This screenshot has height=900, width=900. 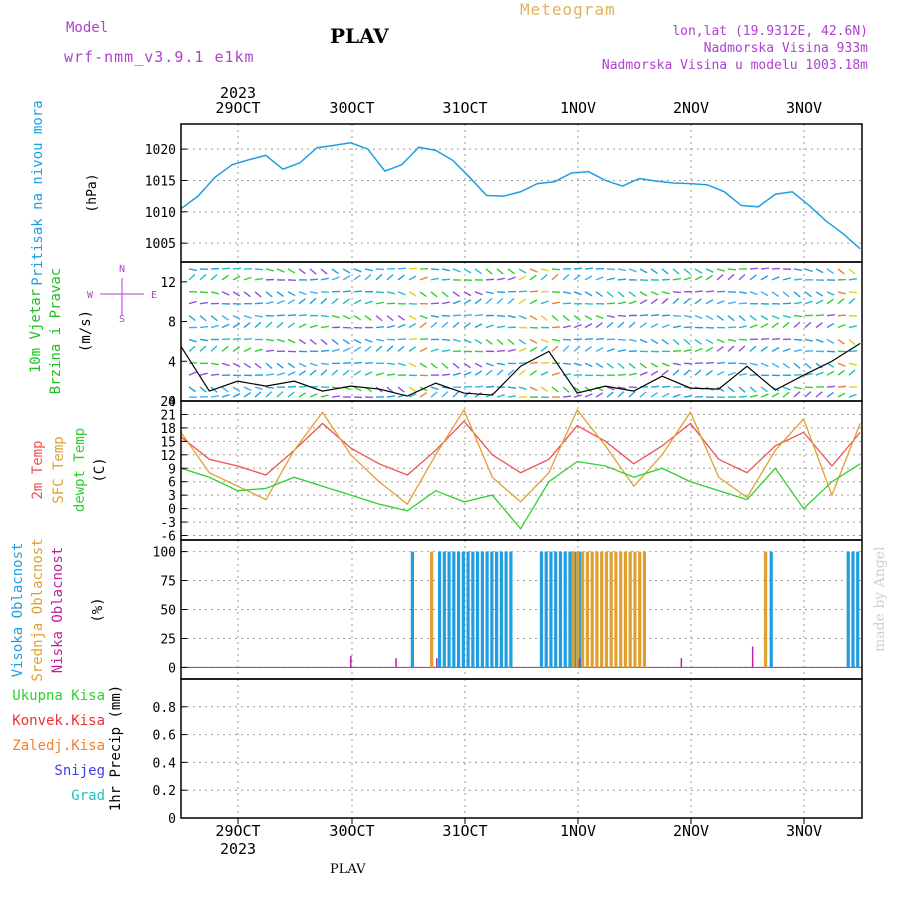 I want to click on ytick-label-wind: 8, so click(x=172, y=323).